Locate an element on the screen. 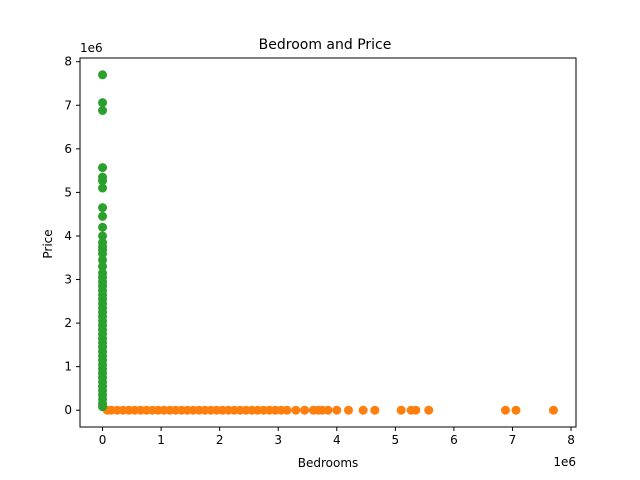  chart-title: Bedroom and Price is located at coordinates (325, 45).